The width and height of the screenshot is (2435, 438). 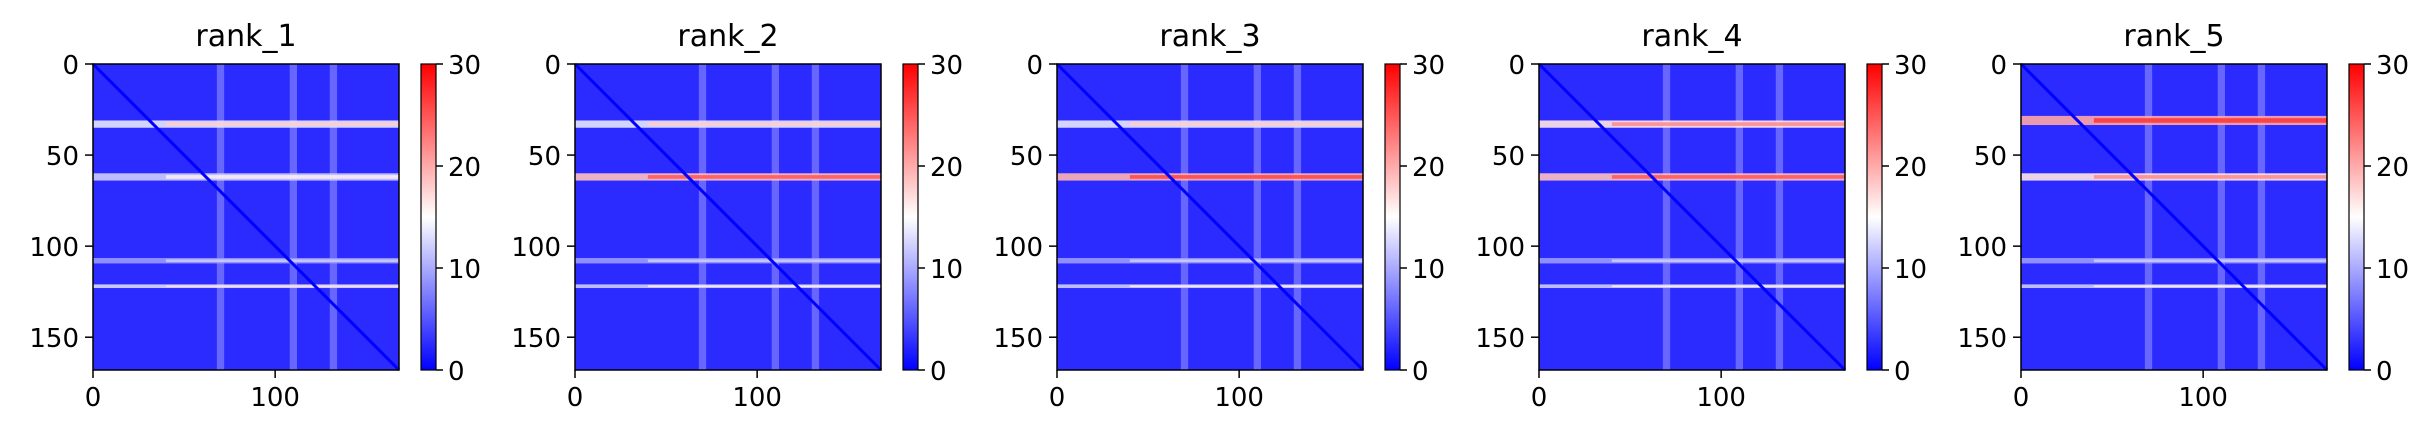 What do you see at coordinates (727, 36) in the screenshot?
I see `panel-title: rank_2` at bounding box center [727, 36].